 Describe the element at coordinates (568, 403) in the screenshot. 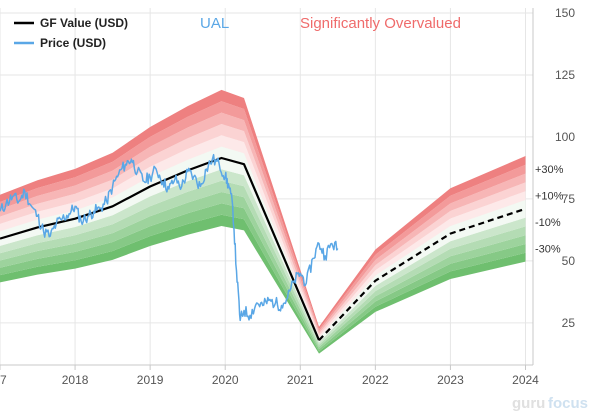

I see `svg-text: focus` at that location.